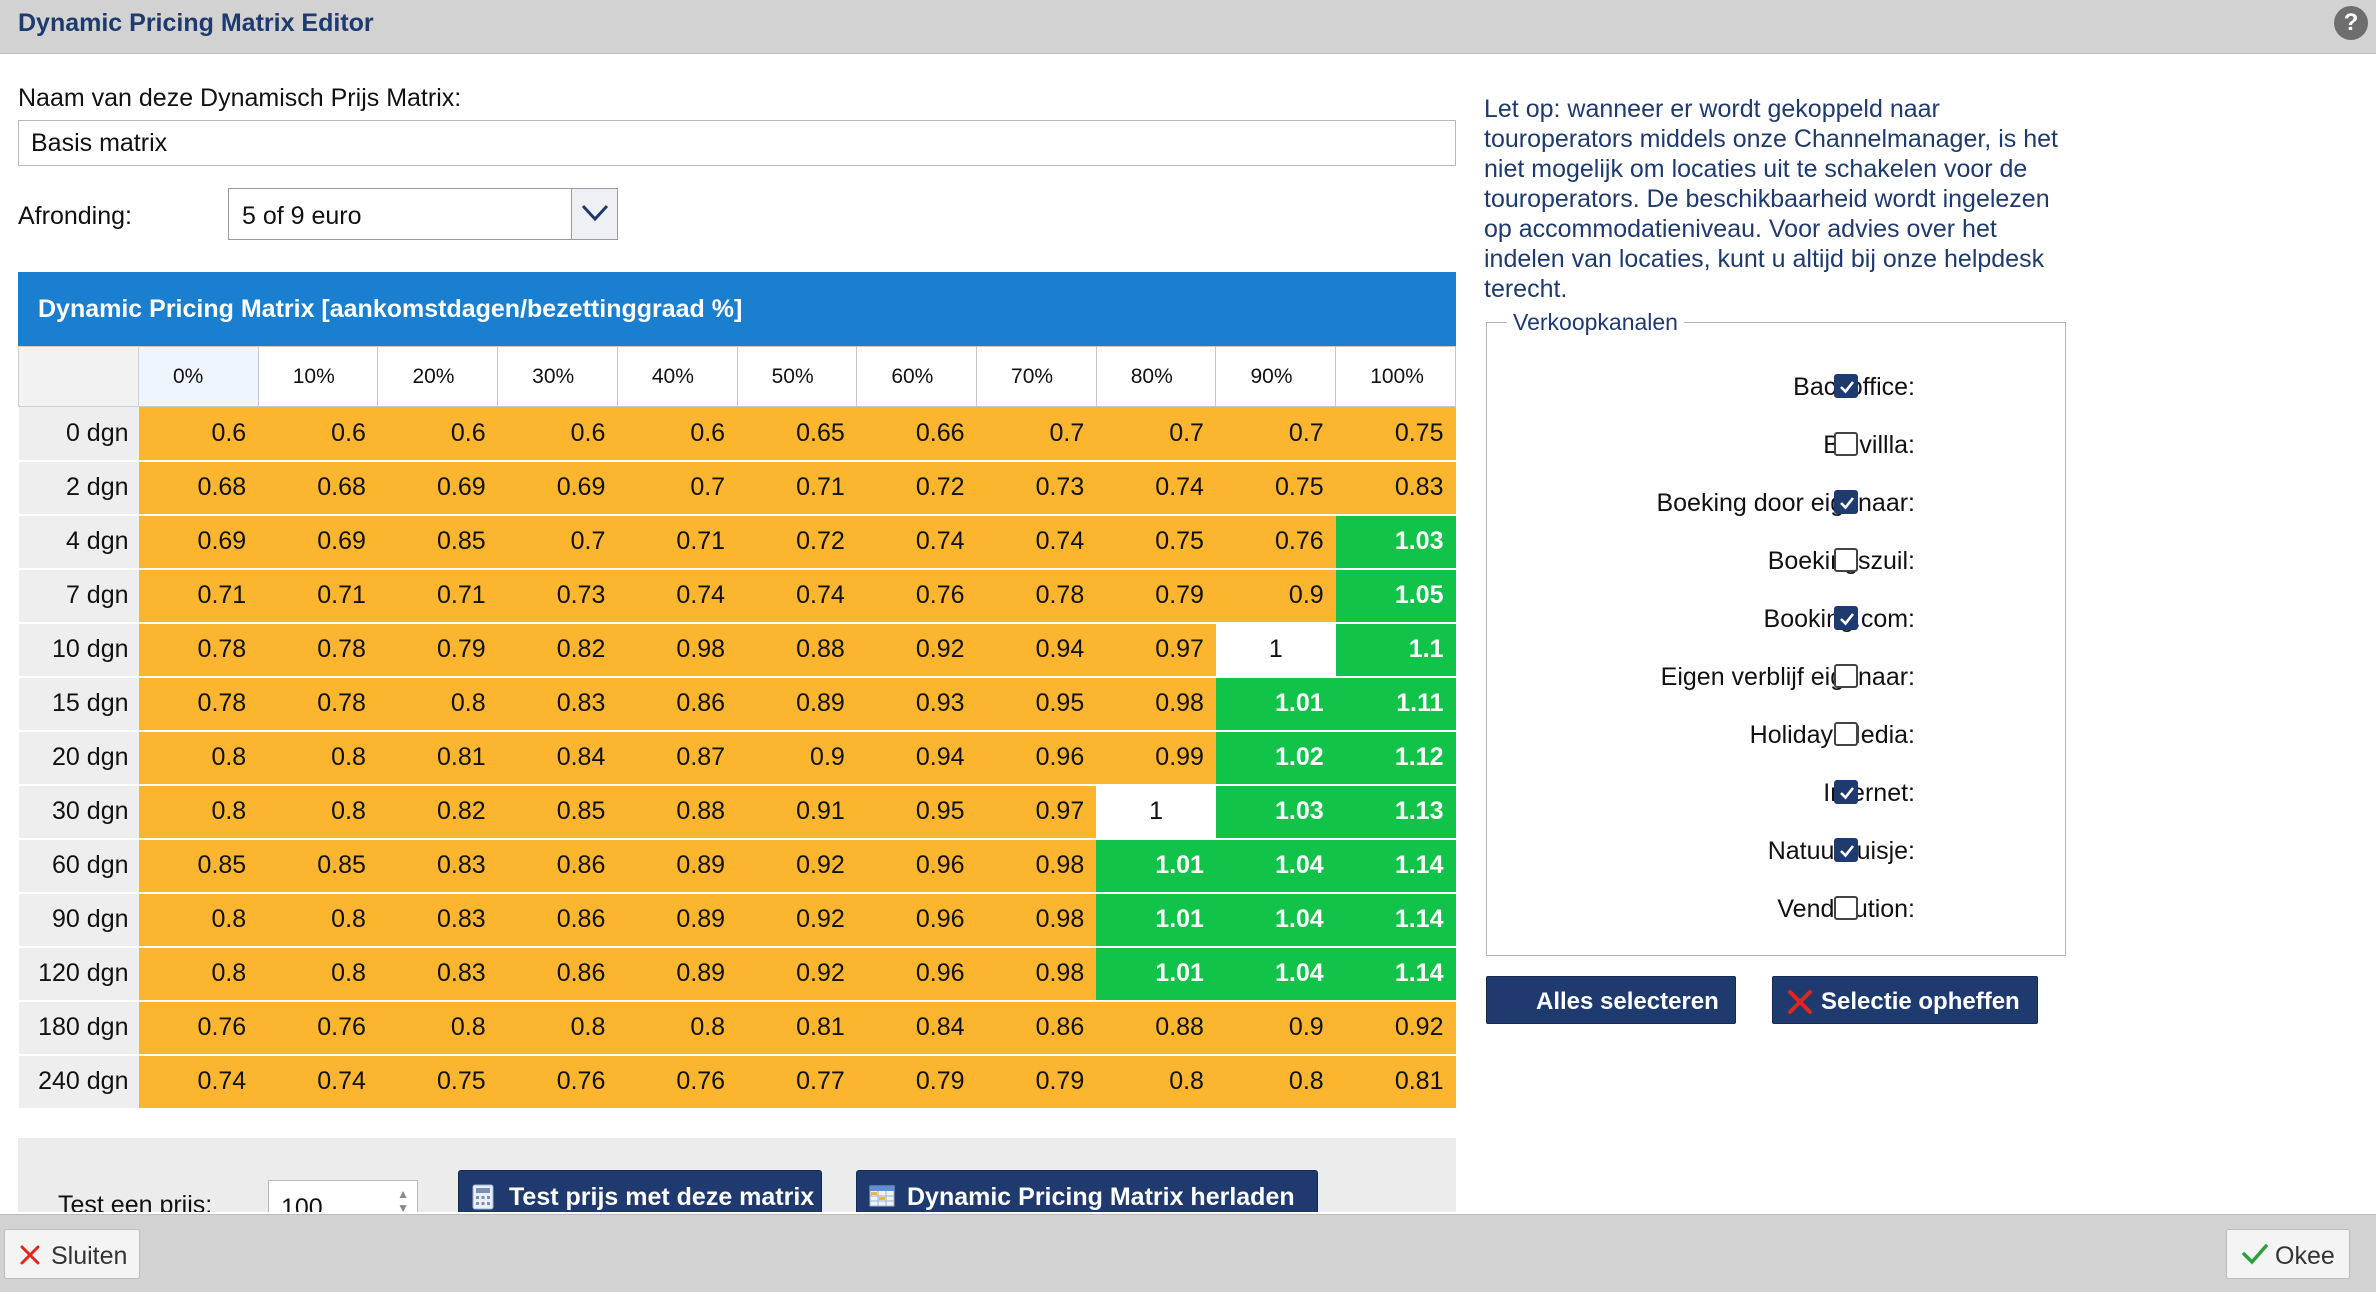 The height and width of the screenshot is (1292, 2376). Describe the element at coordinates (594, 214) in the screenshot. I see `chevron-down-icon` at that location.